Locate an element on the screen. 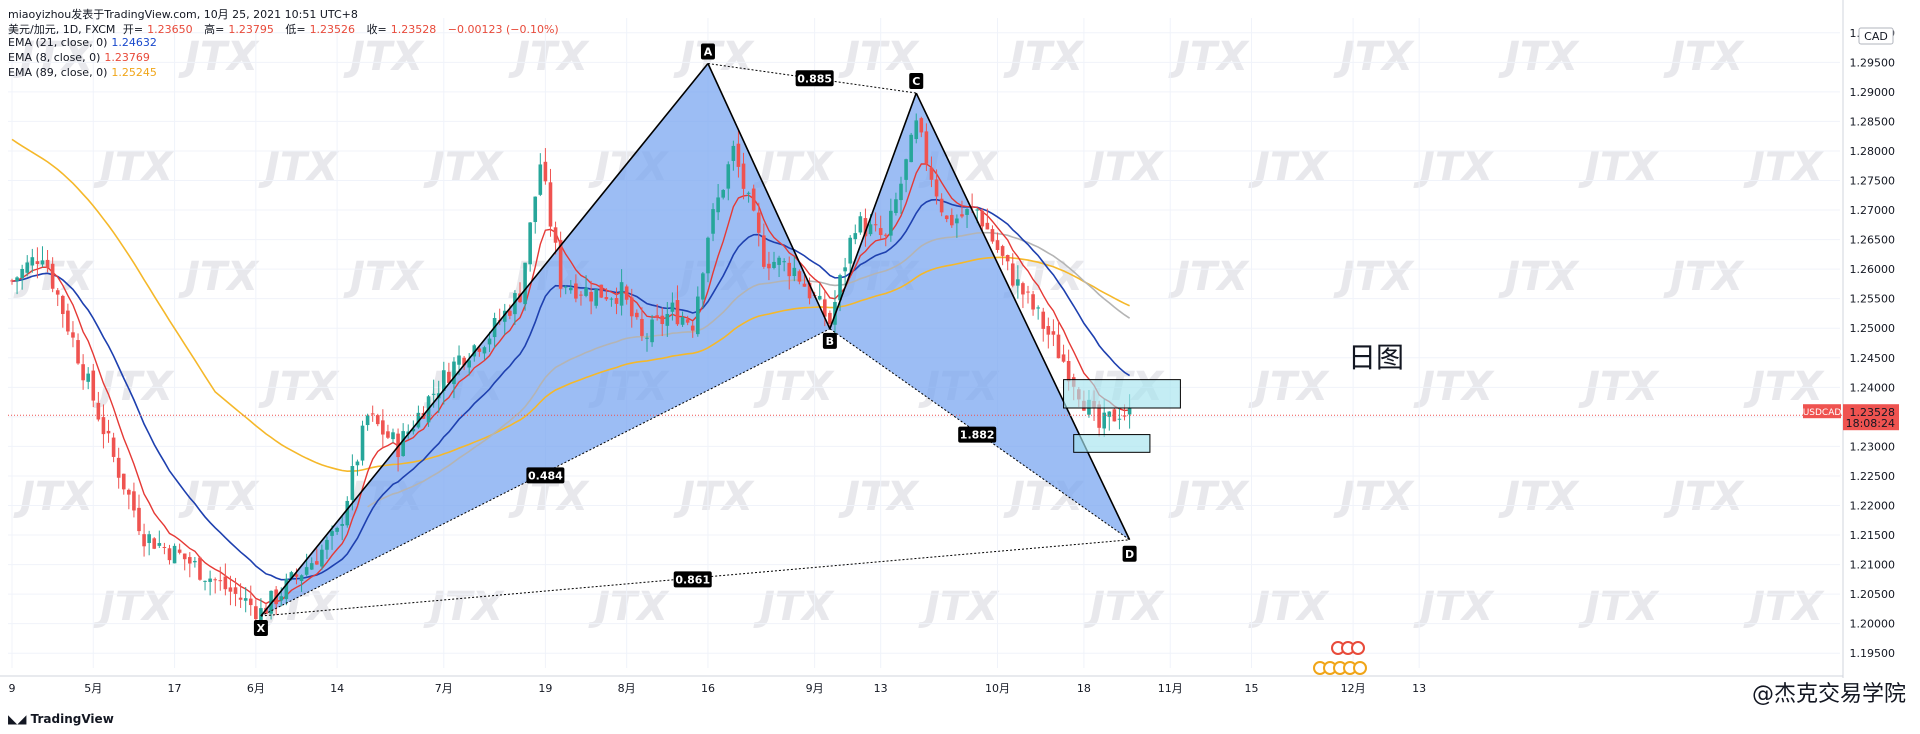 The height and width of the screenshot is (734, 1920). currency-label: CAD is located at coordinates (1876, 36).